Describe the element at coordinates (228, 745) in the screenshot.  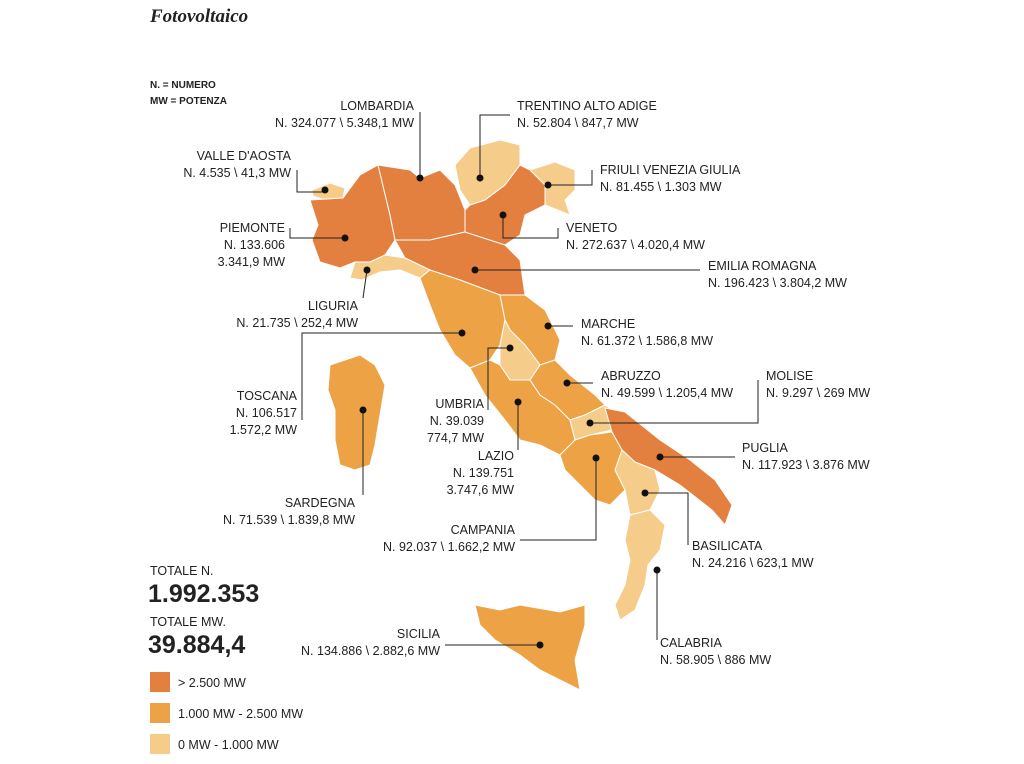
I see `legend-label: 0 MW - 1.000 MW` at that location.